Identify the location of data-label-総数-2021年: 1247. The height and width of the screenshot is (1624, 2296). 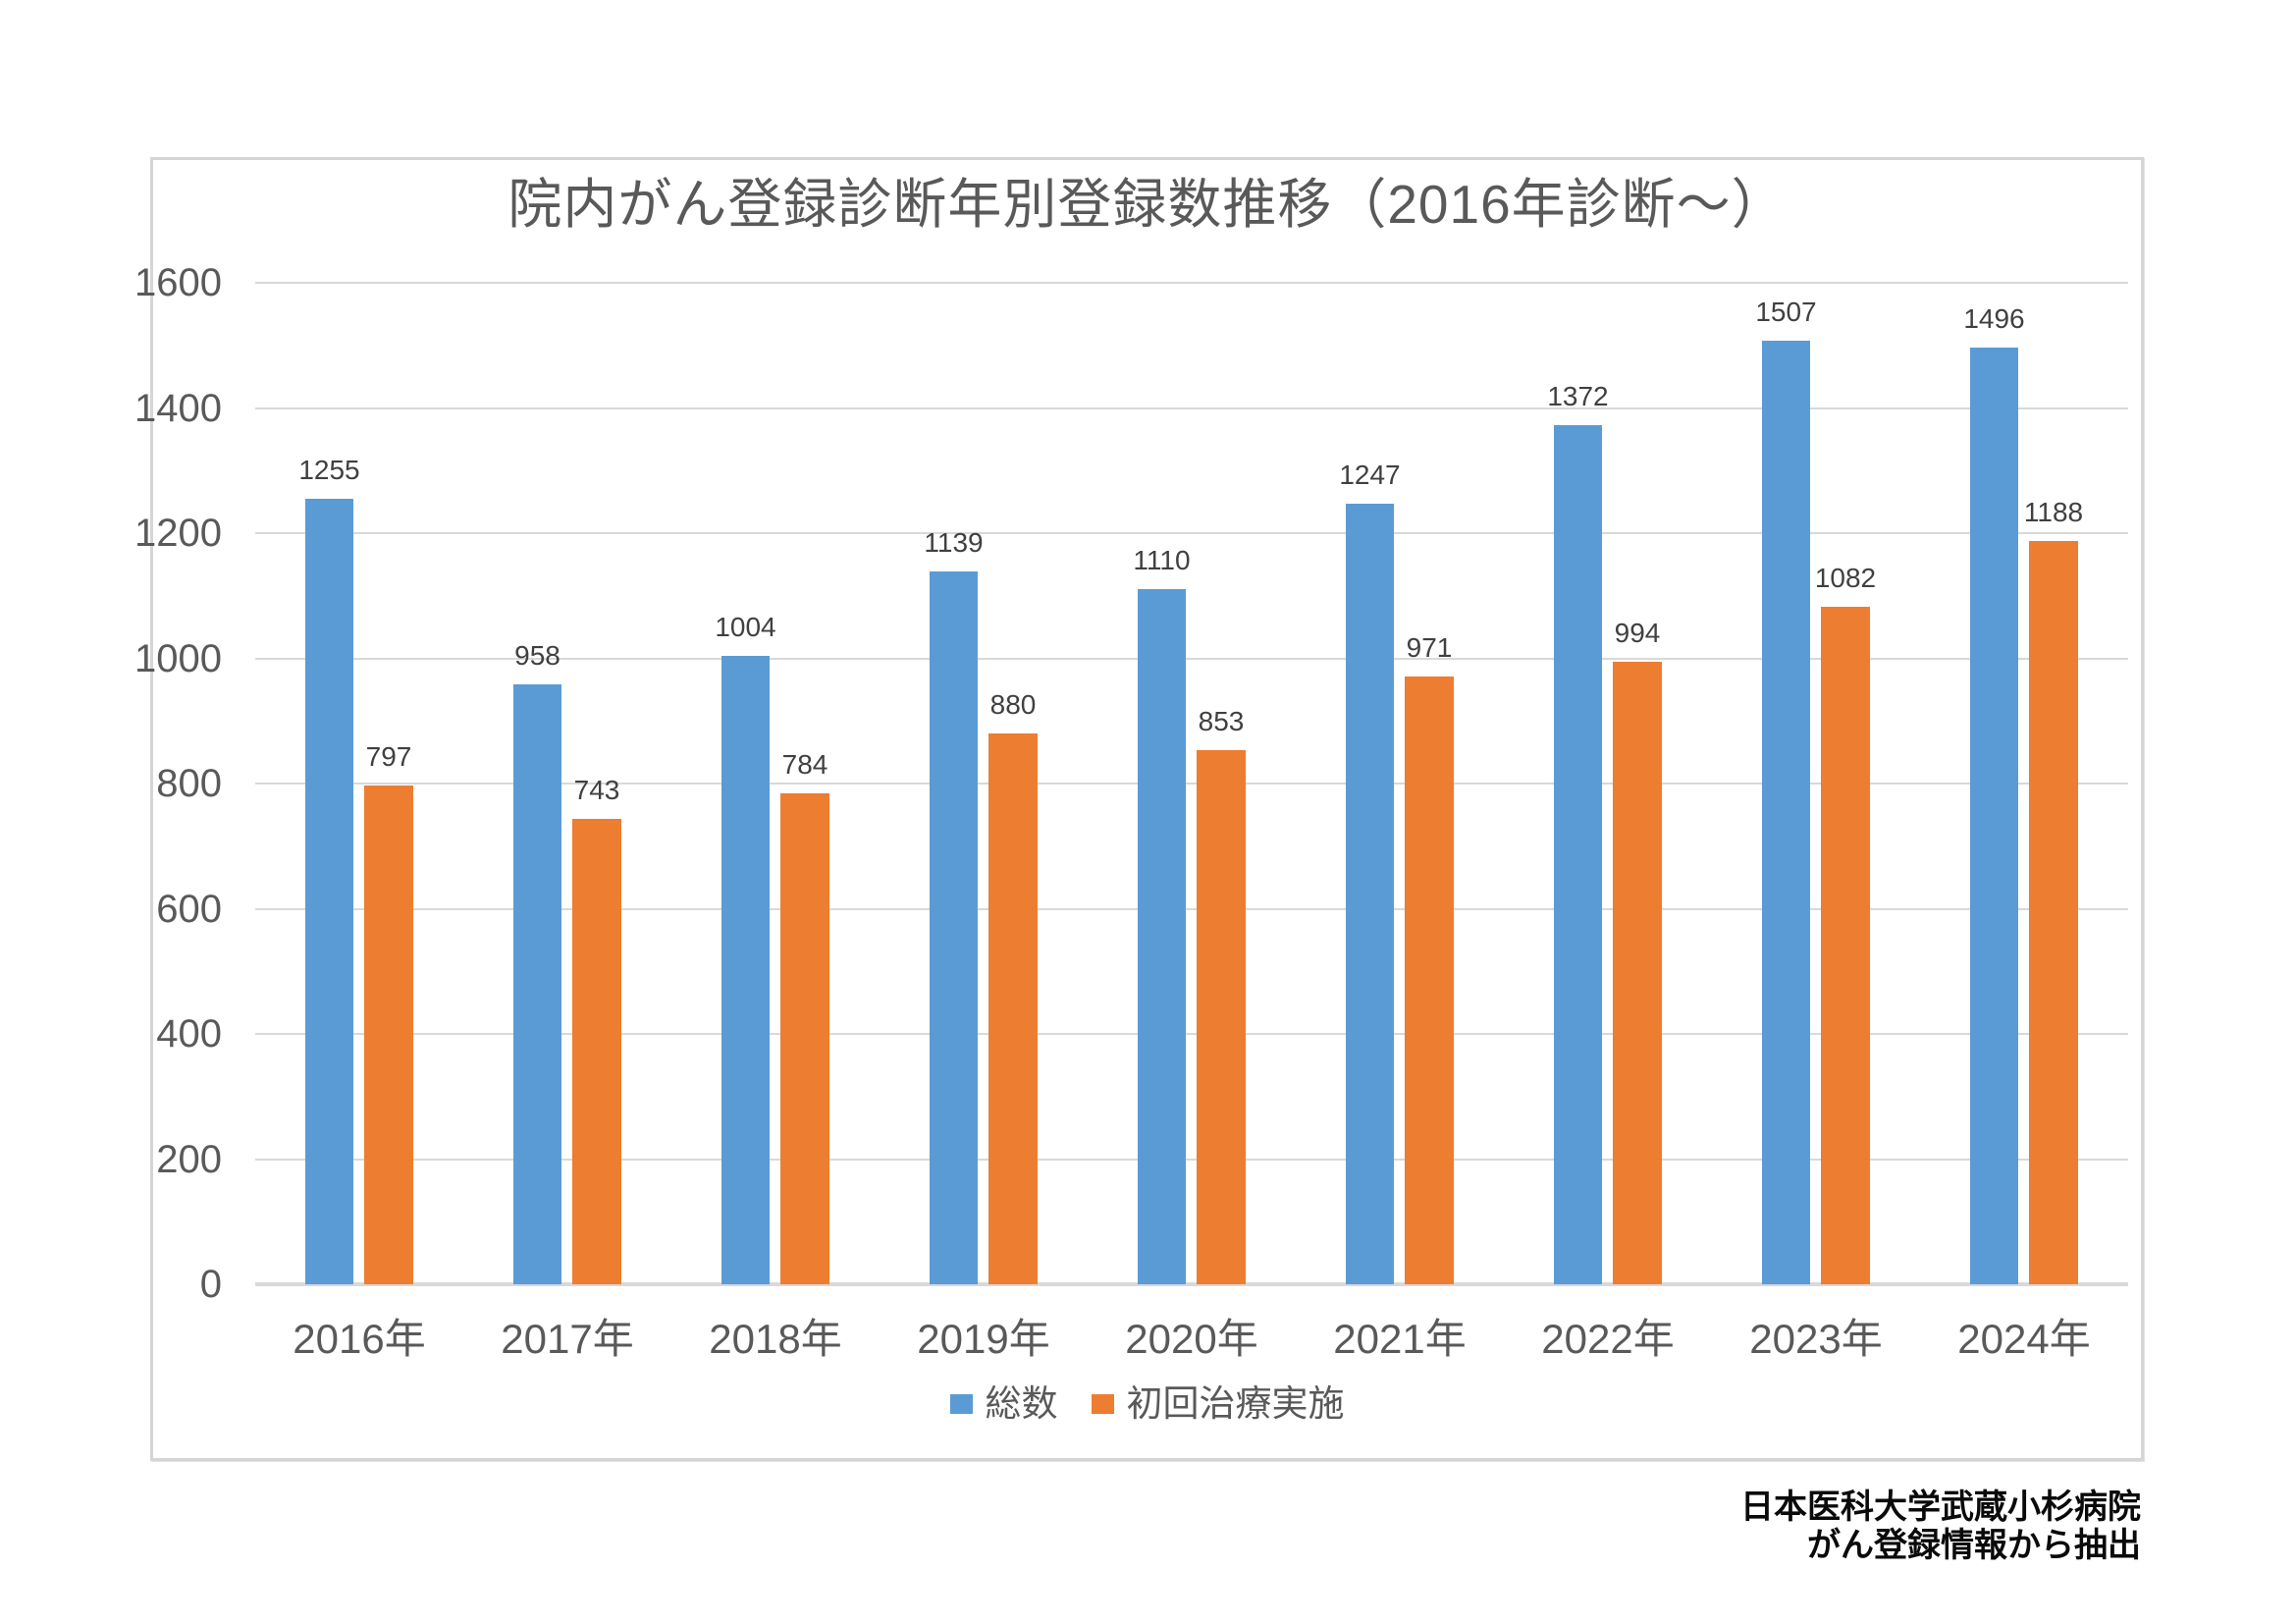
(1370, 475).